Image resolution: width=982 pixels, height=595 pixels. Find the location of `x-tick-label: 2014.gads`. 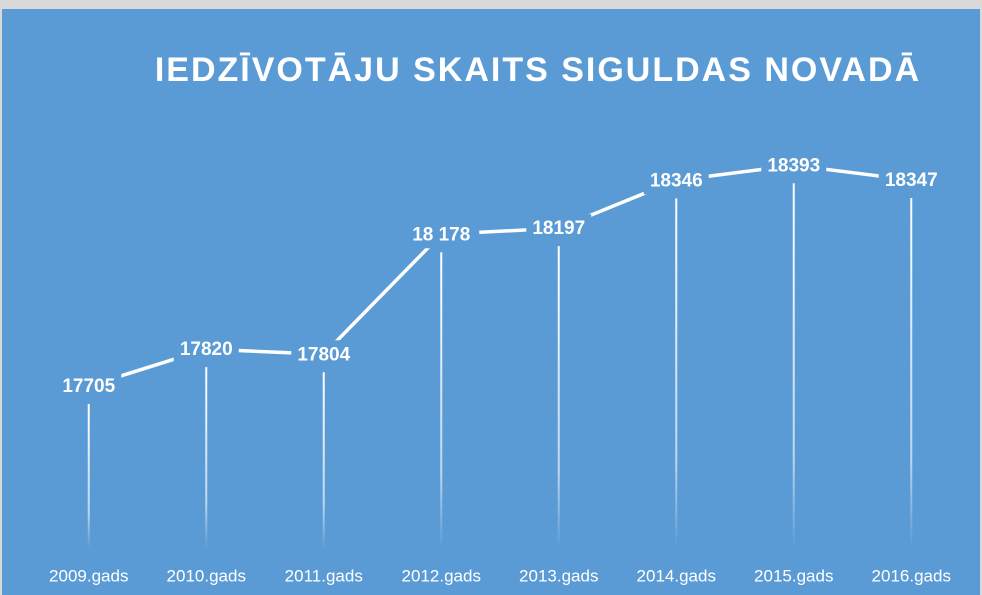

x-tick-label: 2014.gads is located at coordinates (676, 575).